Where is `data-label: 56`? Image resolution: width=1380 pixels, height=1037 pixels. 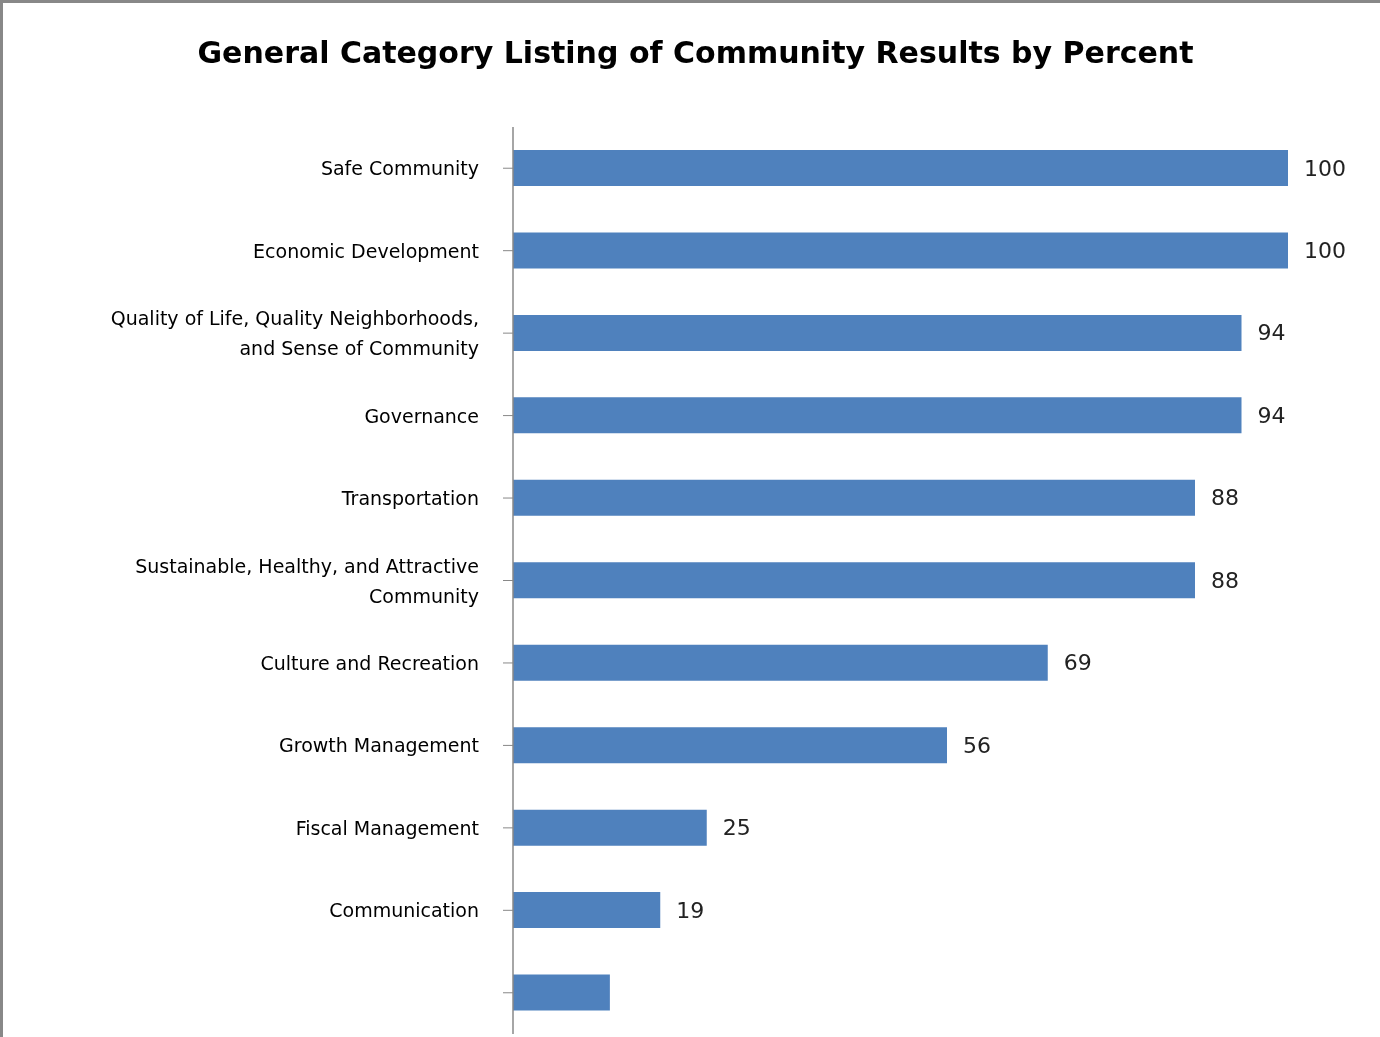
data-label: 56 is located at coordinates (977, 745).